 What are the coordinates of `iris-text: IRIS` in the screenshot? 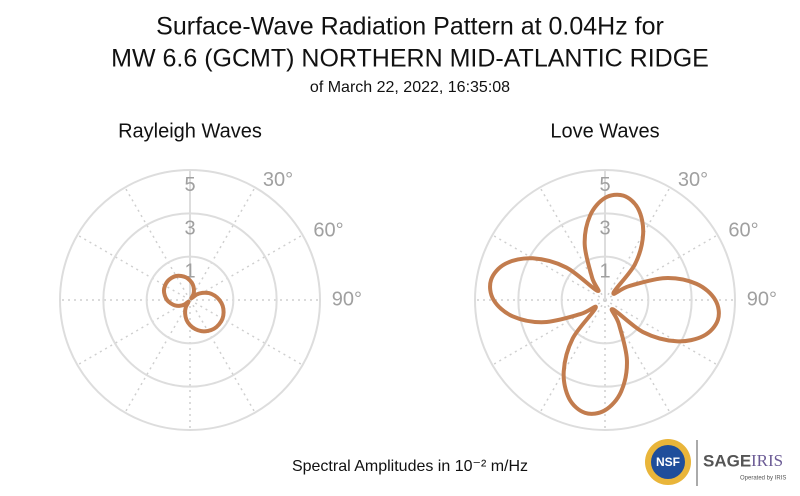 It's located at (767, 460).